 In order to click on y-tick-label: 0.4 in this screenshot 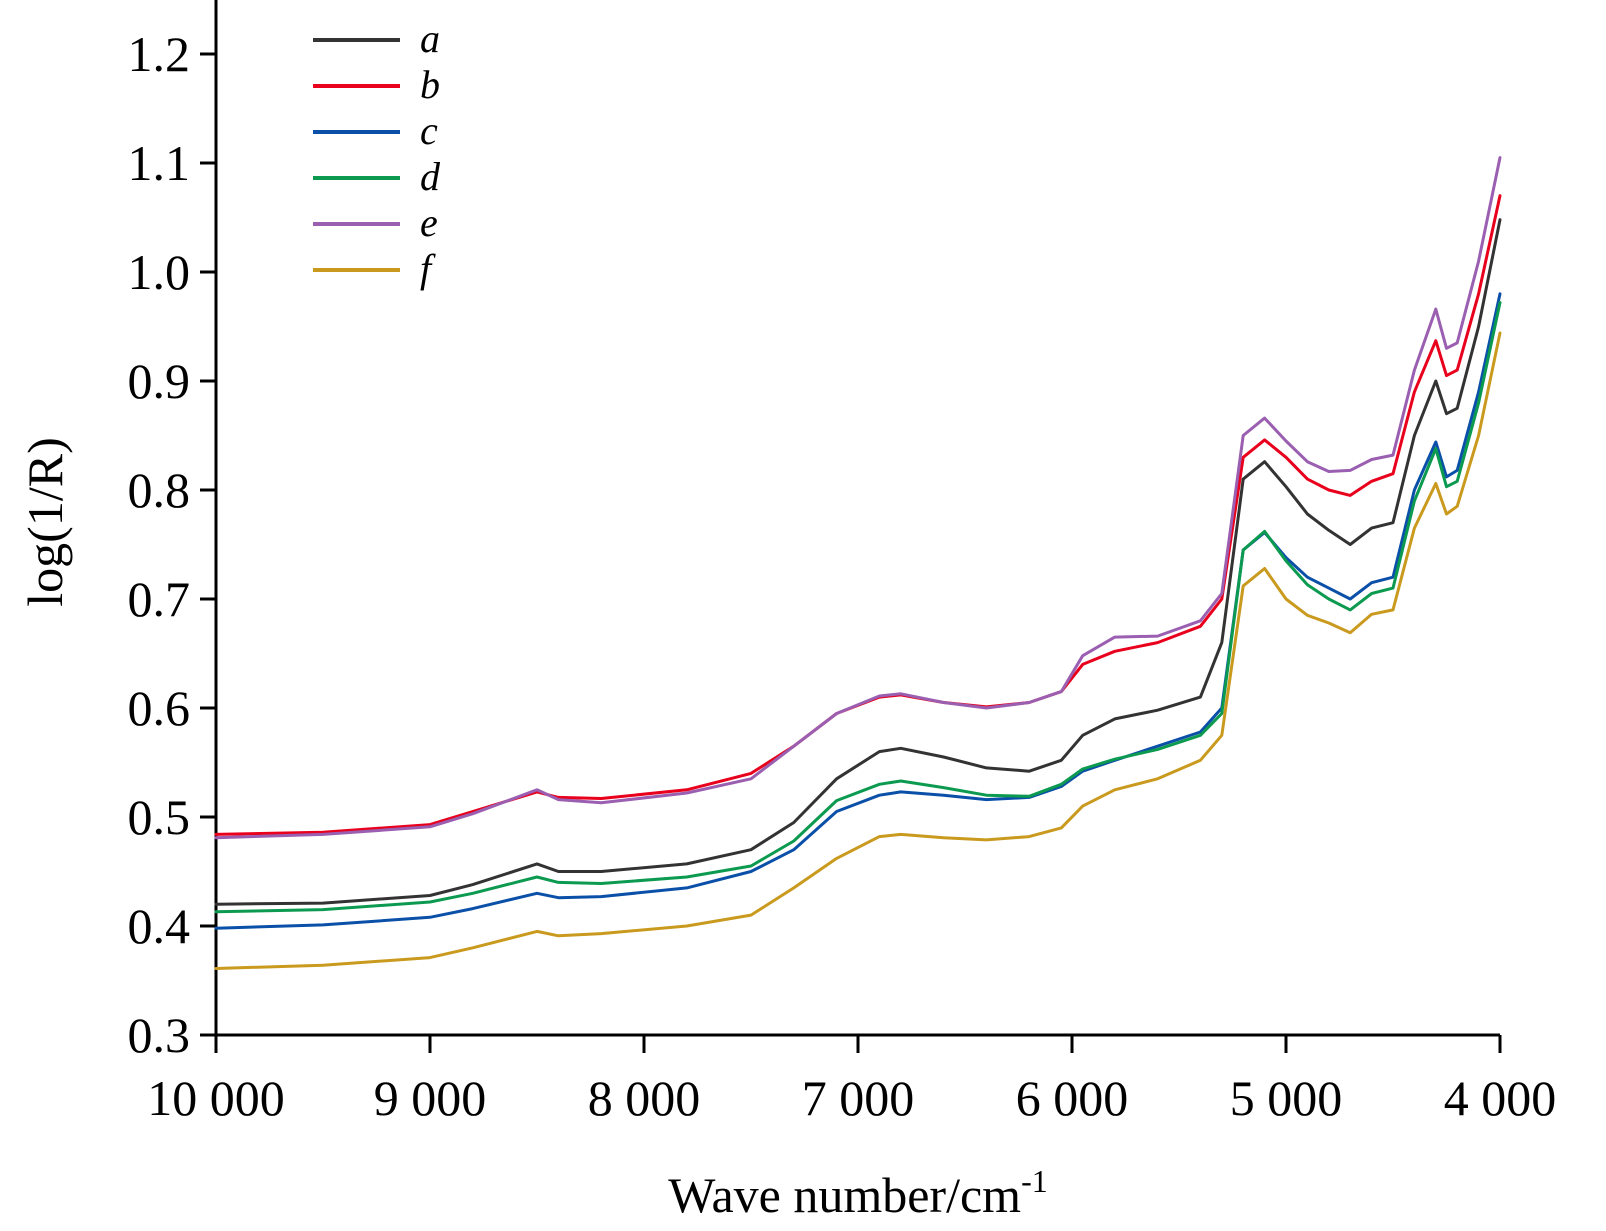, I will do `click(159, 926)`.